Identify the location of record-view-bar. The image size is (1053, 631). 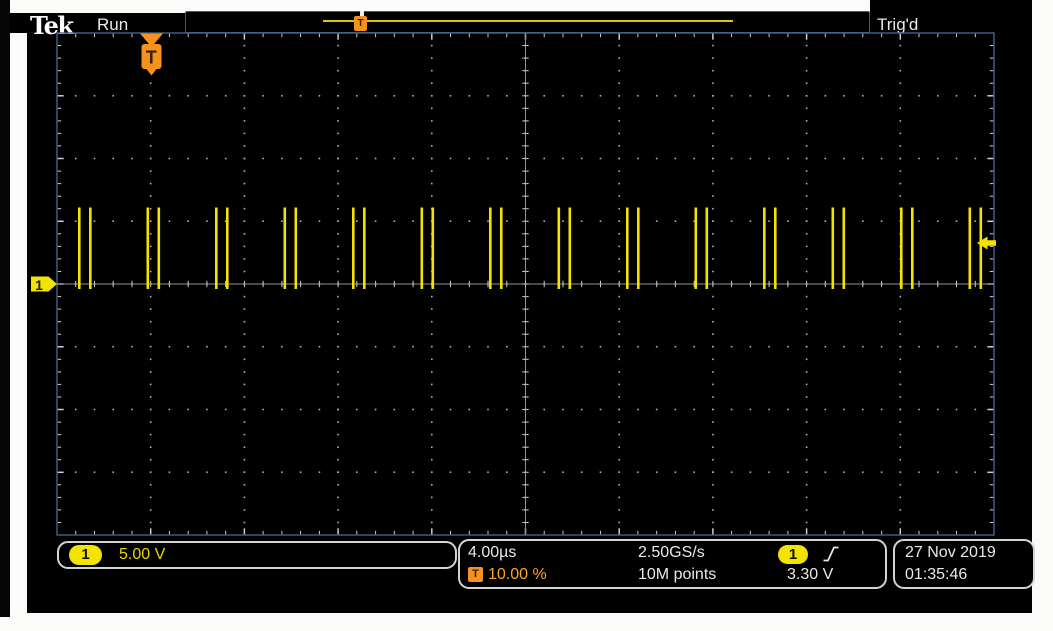
(527, 22).